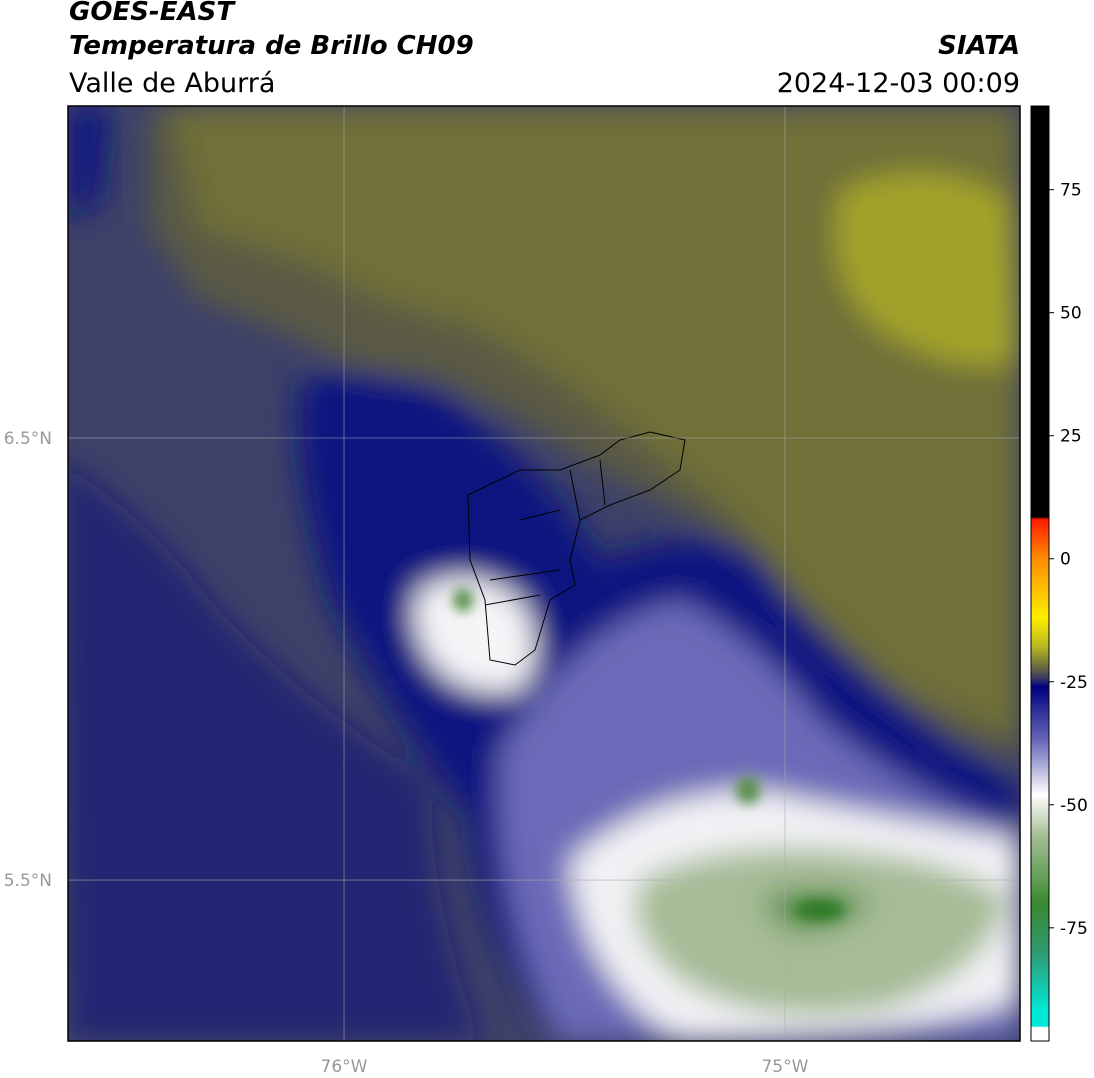  What do you see at coordinates (1071, 314) in the screenshot?
I see `colorbar-tick-label: 50` at bounding box center [1071, 314].